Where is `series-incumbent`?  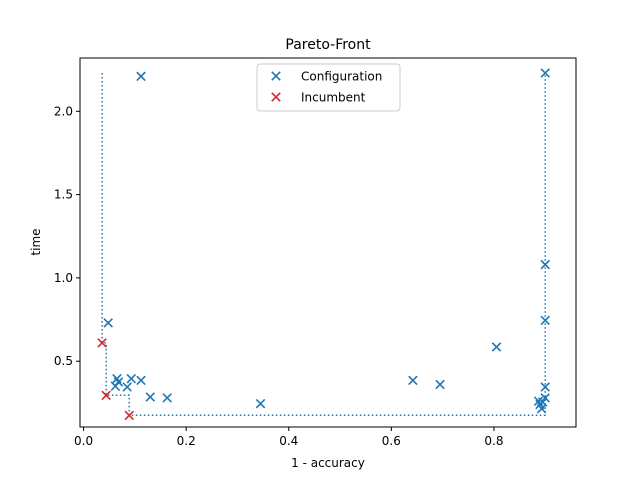
series-incumbent is located at coordinates (116, 379).